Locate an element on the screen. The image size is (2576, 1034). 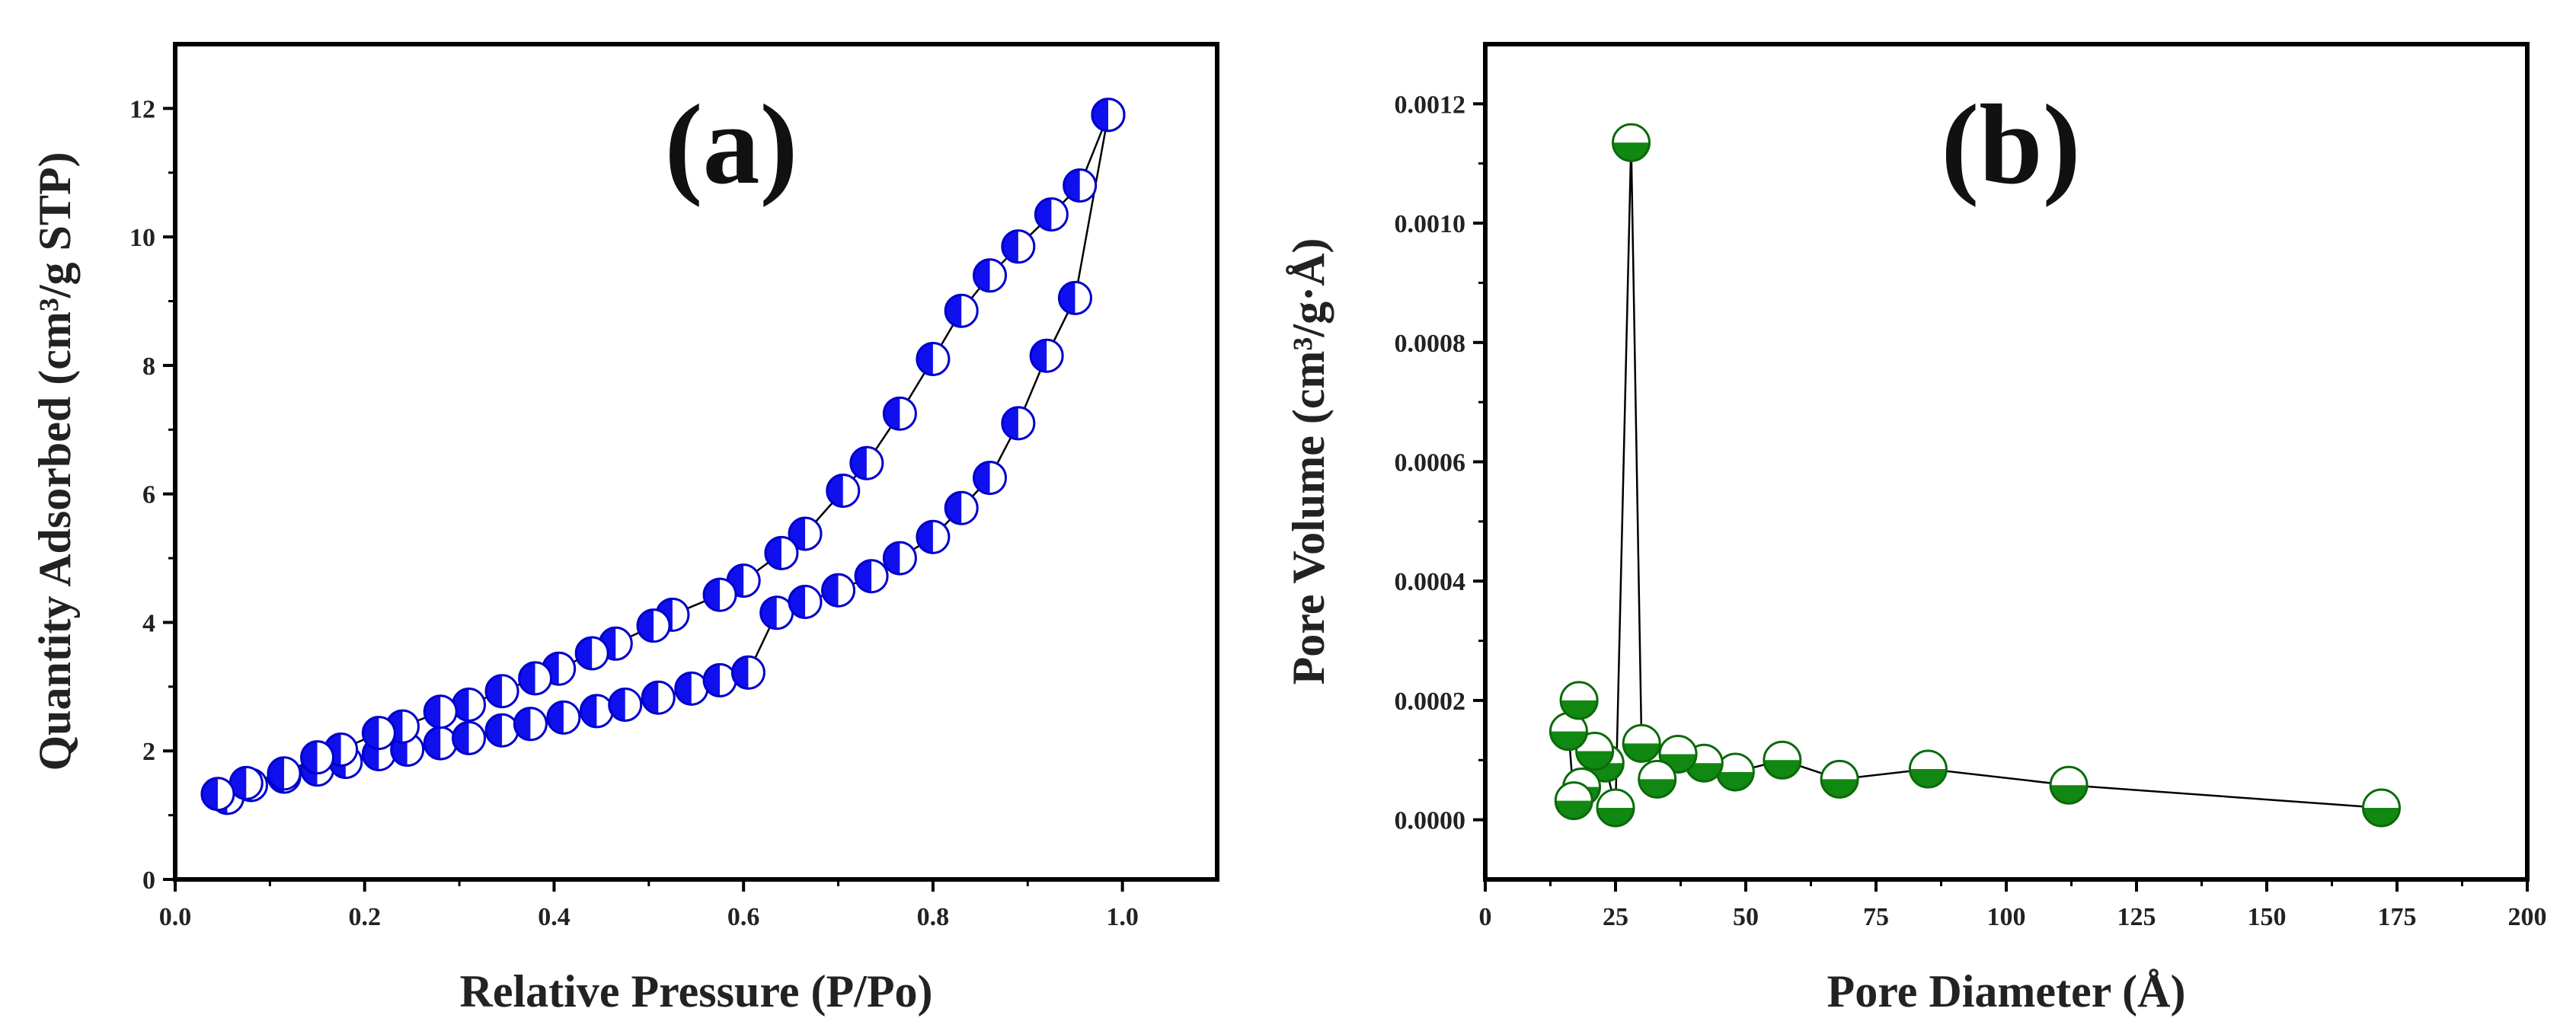
y-tick-labels-a: 0 2 4 6 8 10 12 is located at coordinates (142, 495).